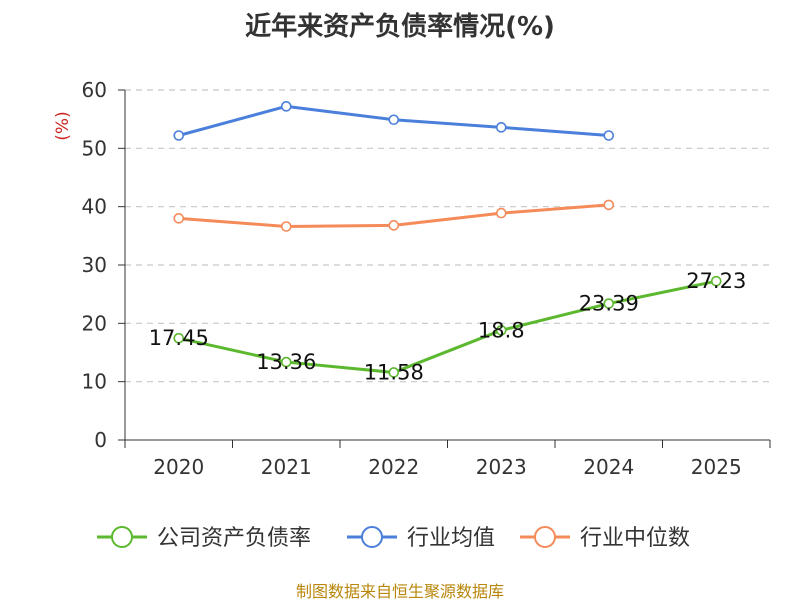 The width and height of the screenshot is (800, 602). I want to click on legend-label: 行业均值, so click(451, 538).